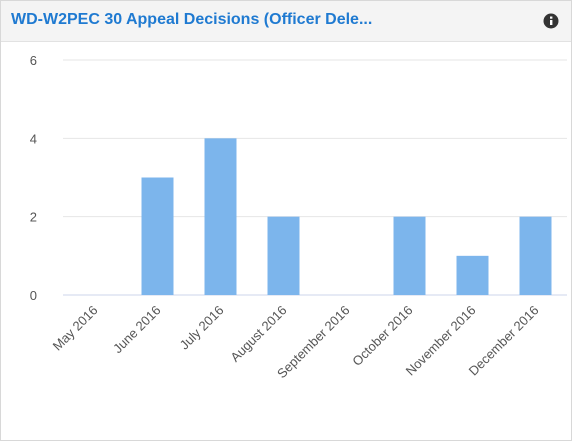 This screenshot has width=572, height=441. What do you see at coordinates (137, 330) in the screenshot?
I see `x-tick-label: June 2016` at bounding box center [137, 330].